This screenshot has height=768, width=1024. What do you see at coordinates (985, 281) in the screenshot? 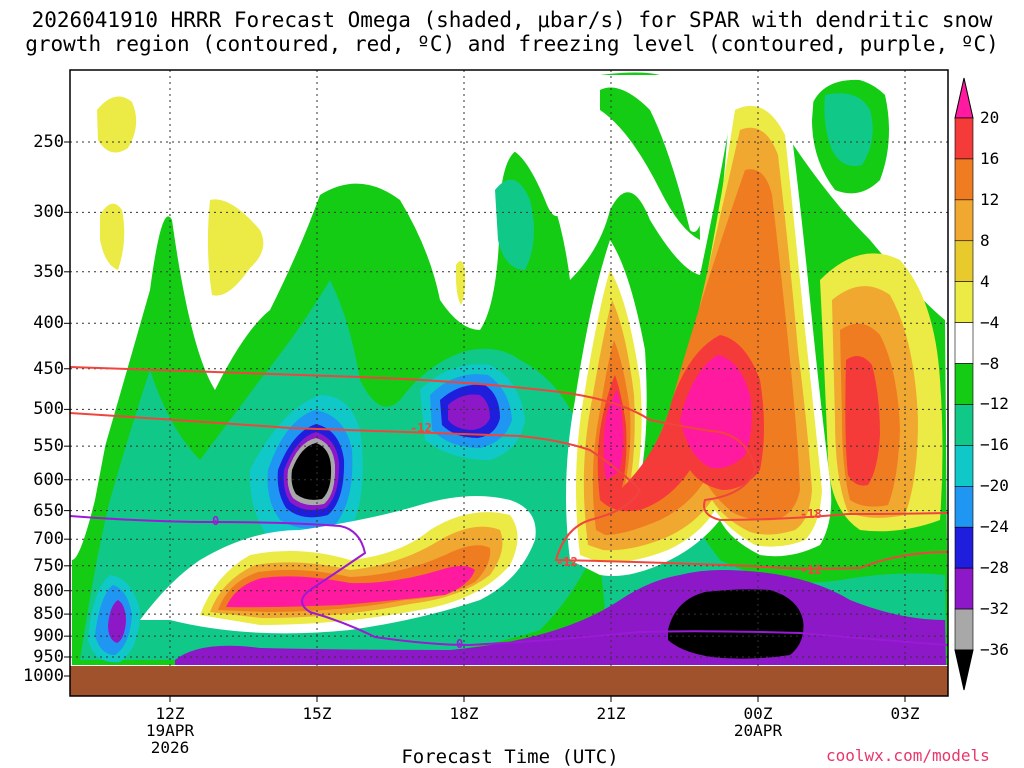
I see `colorbar-tick-label: 4` at bounding box center [985, 281].